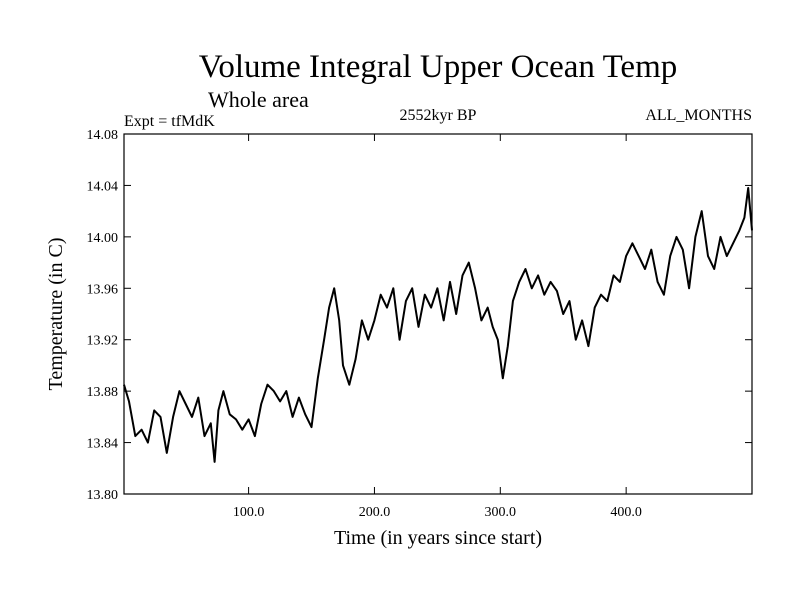 Image resolution: width=800 pixels, height=600 pixels. I want to click on y-tick-label: 13.88, so click(103, 392).